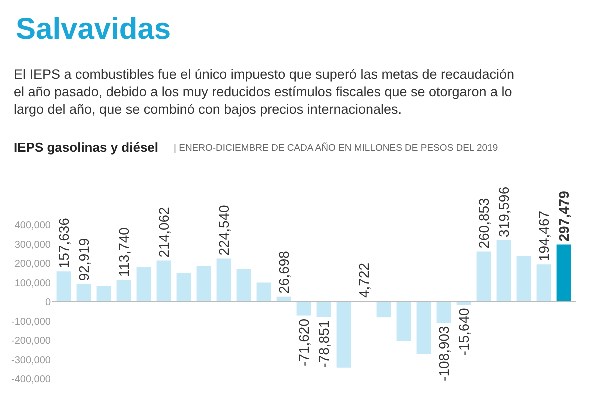 This screenshot has height=398, width=598. Describe the element at coordinates (48, 303) in the screenshot. I see `y-tick-label: 0` at that location.